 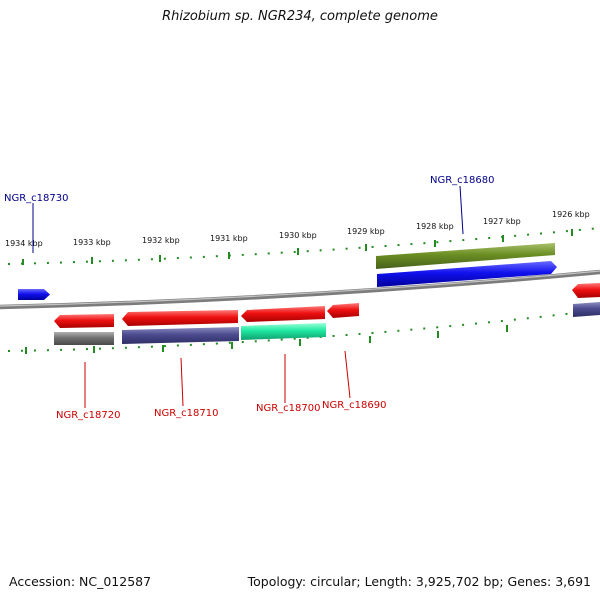 What do you see at coordinates (288, 408) in the screenshot?
I see `gene-label-ngr-c18700: NGR_c18700` at bounding box center [288, 408].